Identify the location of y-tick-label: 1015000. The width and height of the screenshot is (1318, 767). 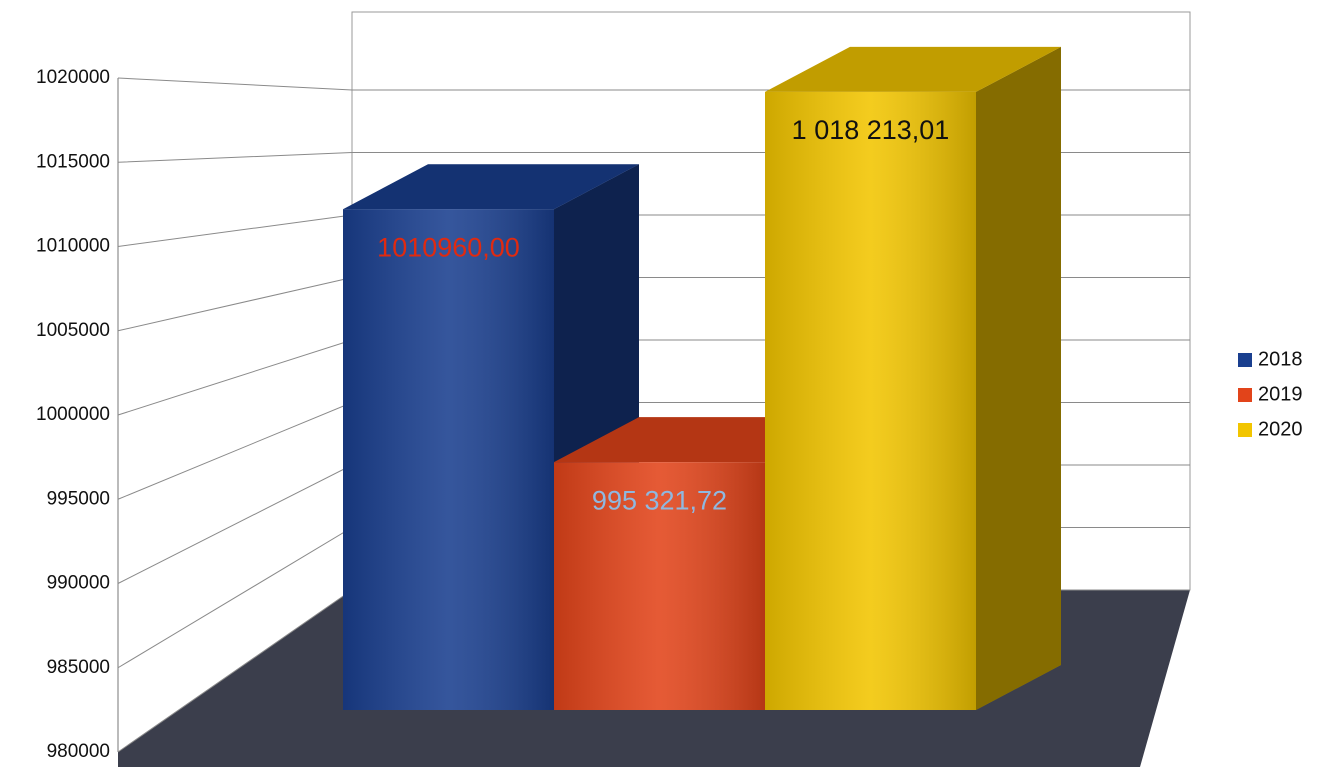
(73, 161).